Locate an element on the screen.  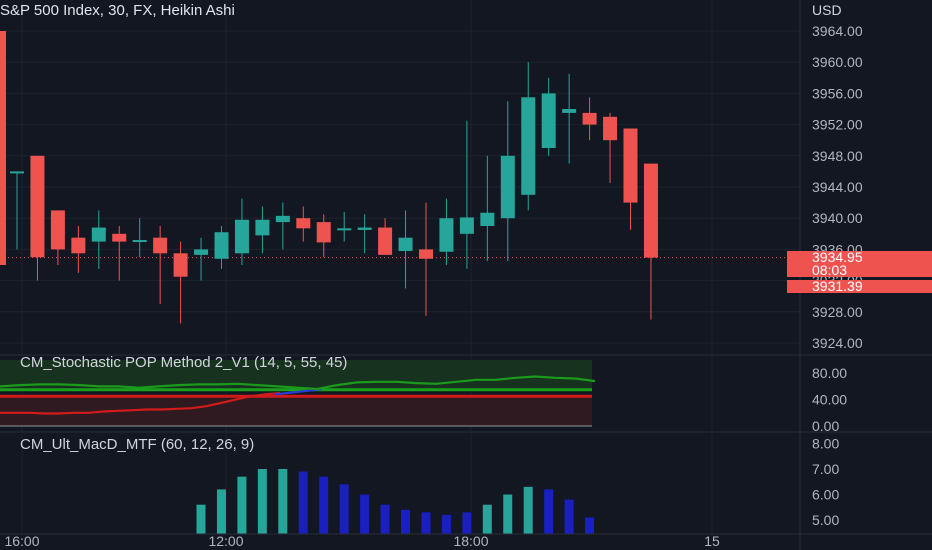
price-tick-label: 3956.00 is located at coordinates (837, 93).